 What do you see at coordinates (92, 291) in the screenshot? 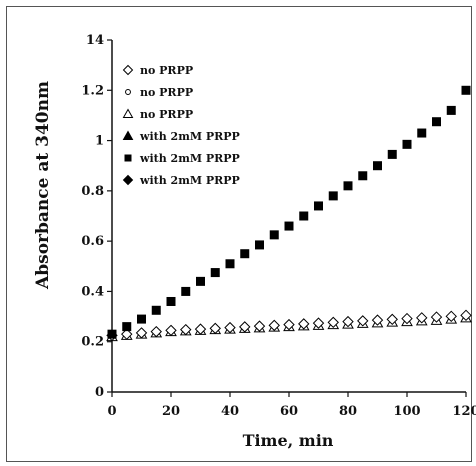
I see `y-tick-label: 0.4` at bounding box center [92, 291].